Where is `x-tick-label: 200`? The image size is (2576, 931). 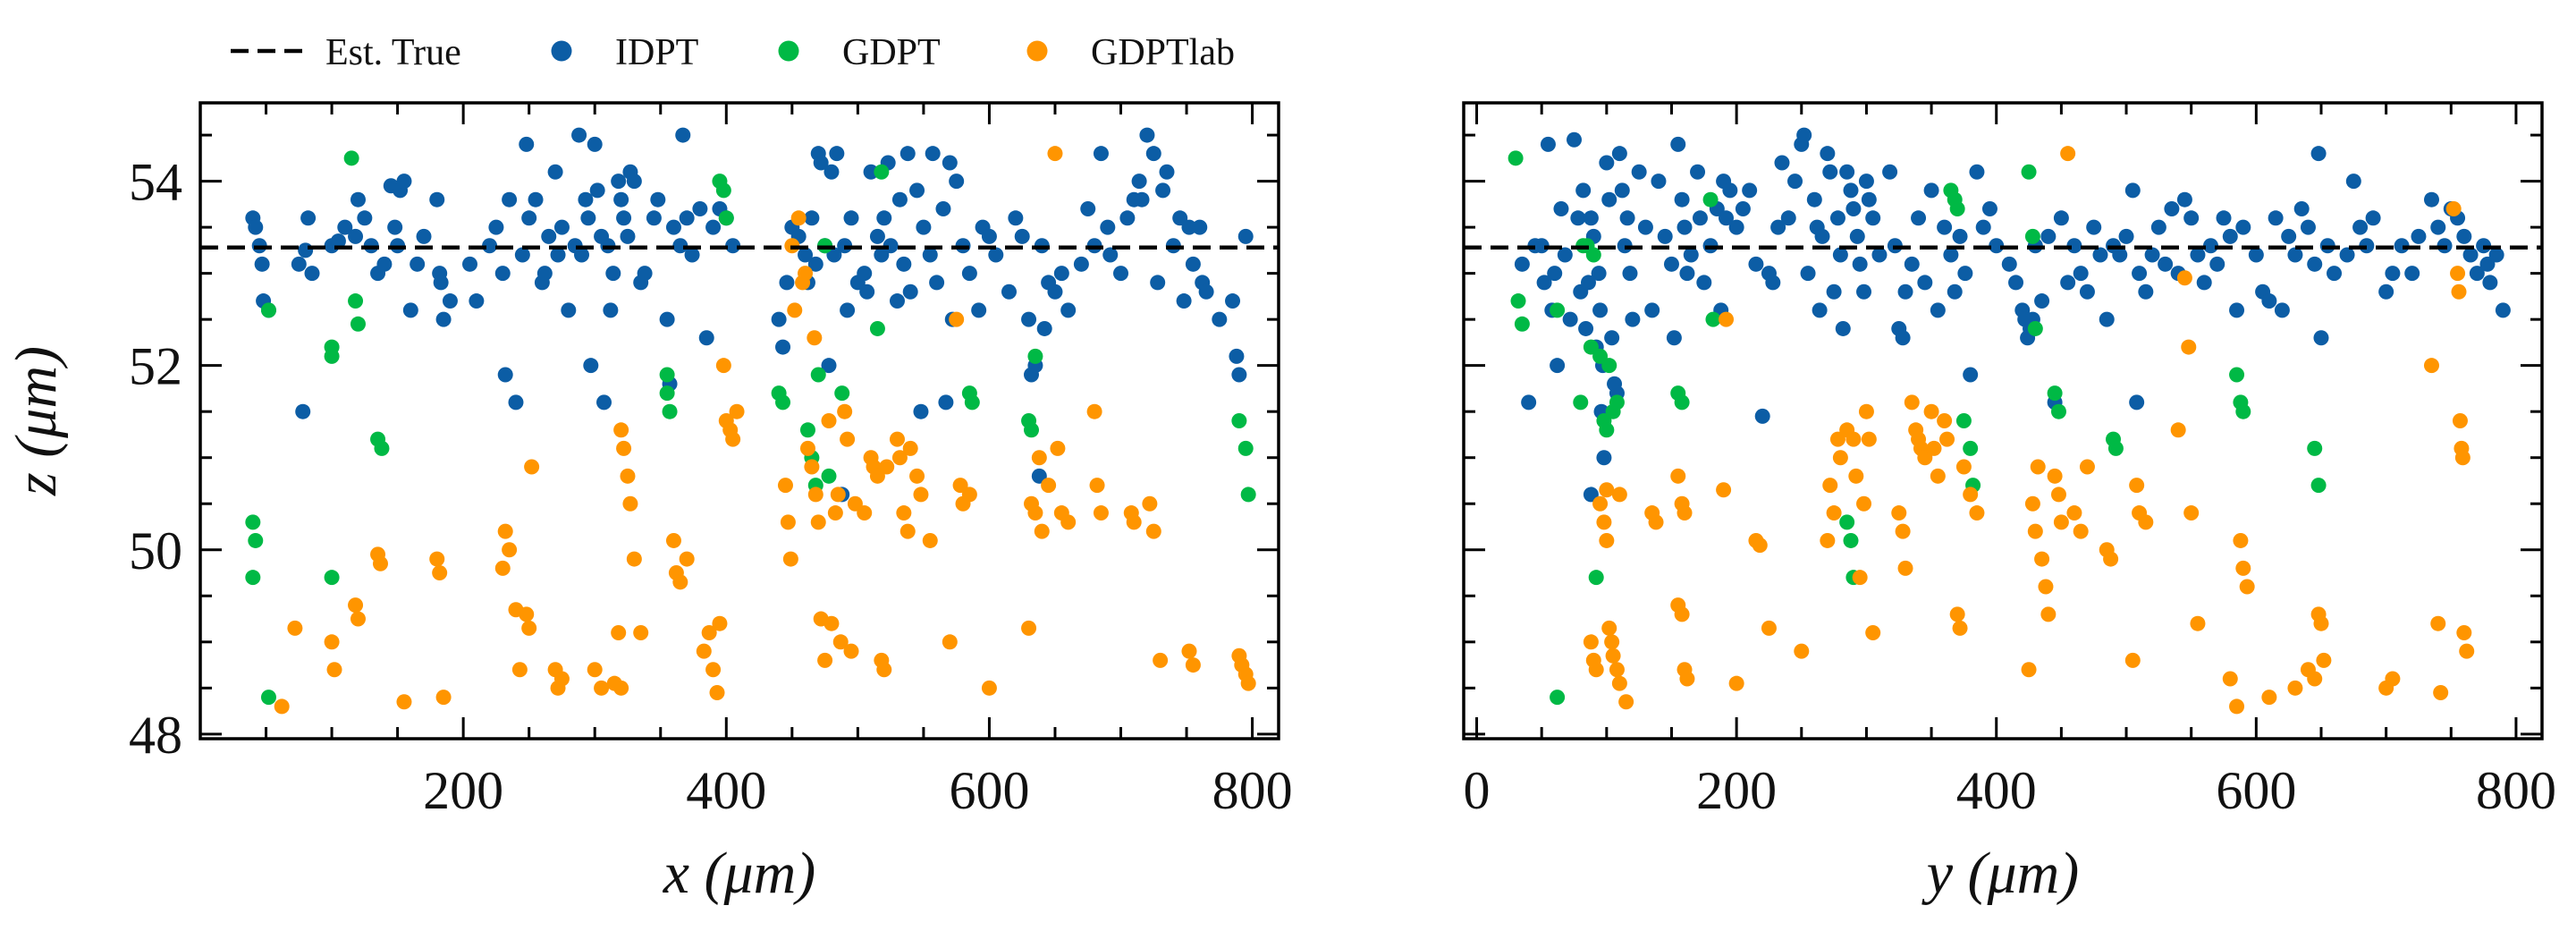
x-tick-label: 200 is located at coordinates (1736, 790).